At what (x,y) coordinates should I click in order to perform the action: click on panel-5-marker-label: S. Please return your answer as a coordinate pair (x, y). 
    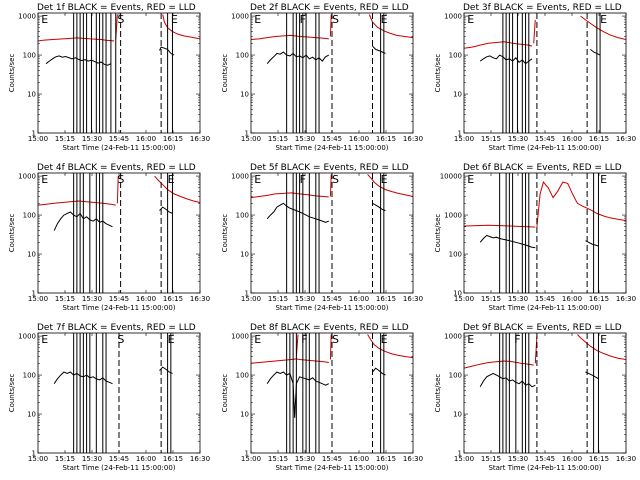
    Looking at the image, I should click on (335, 179).